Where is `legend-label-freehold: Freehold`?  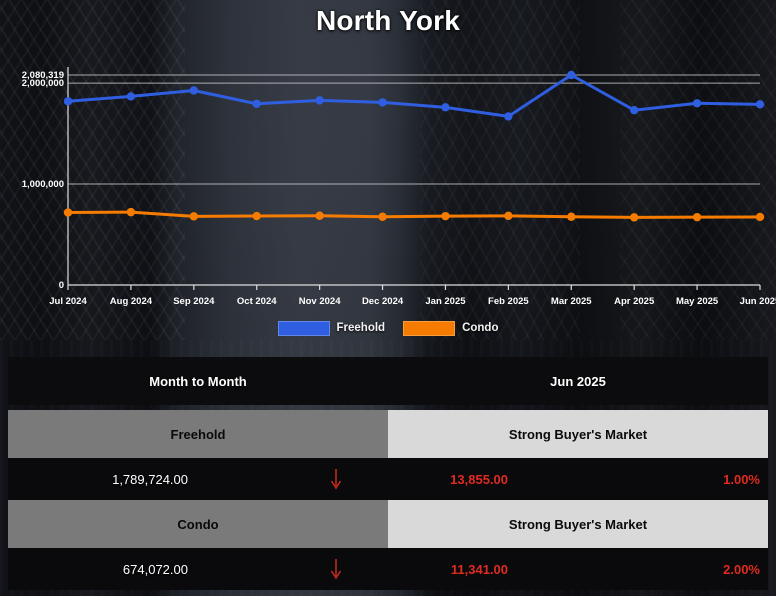 legend-label-freehold: Freehold is located at coordinates (361, 328).